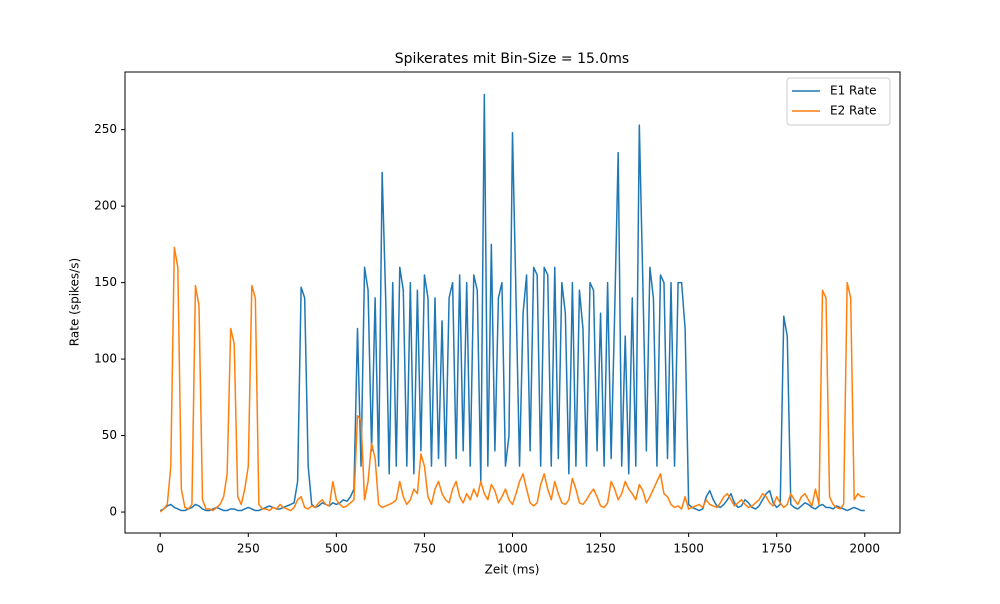  I want to click on legend-box, so click(838, 101).